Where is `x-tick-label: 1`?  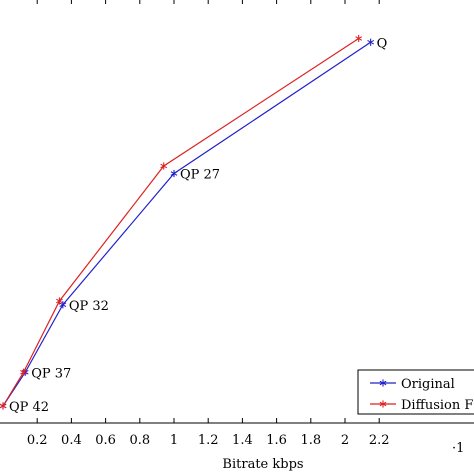 x-tick-label: 1 is located at coordinates (174, 440).